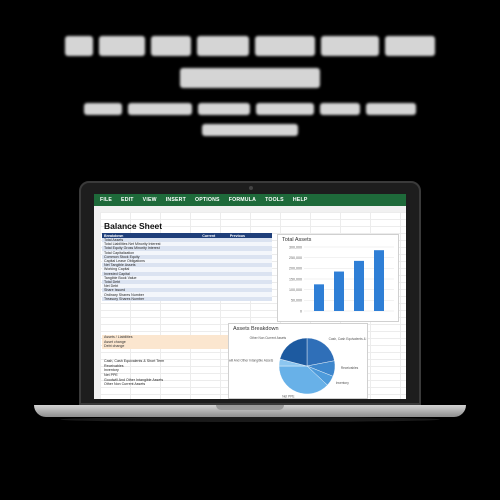 The height and width of the screenshot is (500, 500). Describe the element at coordinates (111, 375) in the screenshot. I see `row-label-cell: Net PPE` at that location.